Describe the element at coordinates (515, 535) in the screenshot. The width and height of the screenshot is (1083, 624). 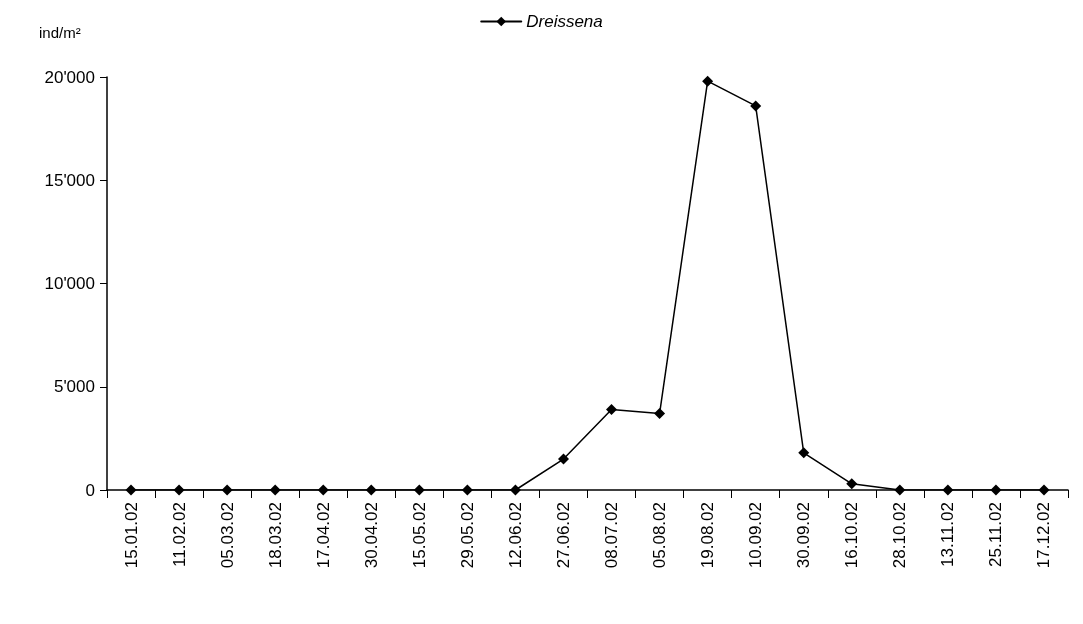
I see `x-tick-label: 12.06.02` at that location.